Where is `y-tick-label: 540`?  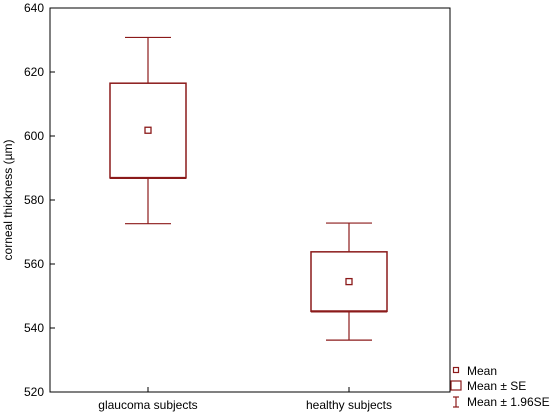
y-tick-label: 540 is located at coordinates (34, 328).